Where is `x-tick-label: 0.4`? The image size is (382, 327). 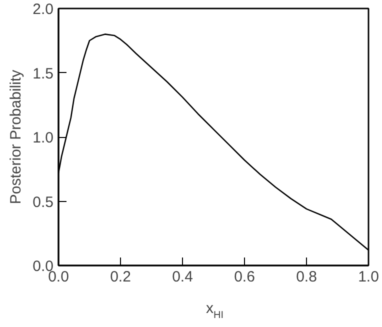
x-tick-label: 0.4 is located at coordinates (182, 277).